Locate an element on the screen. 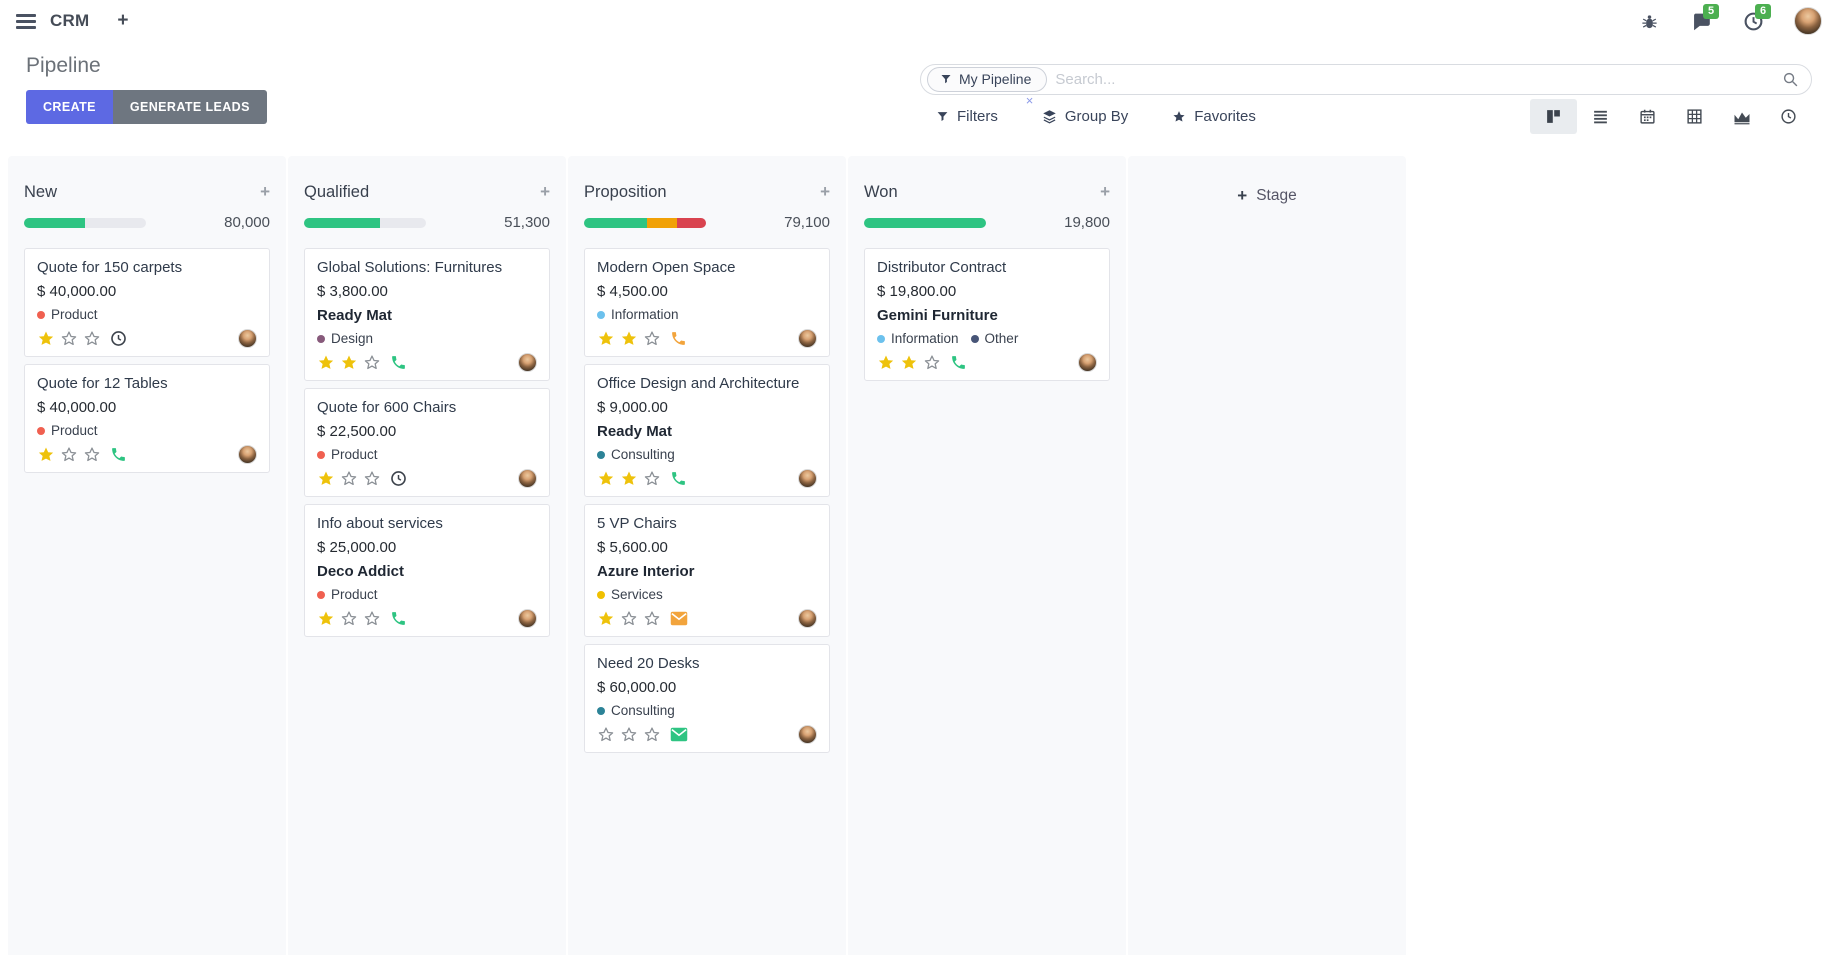  add-tab-icon: + is located at coordinates (123, 20).